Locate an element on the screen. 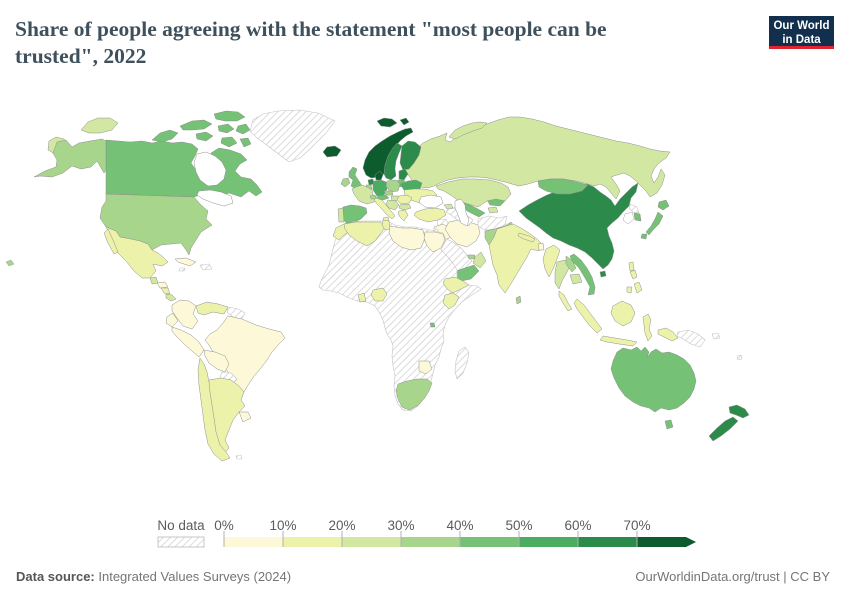 The height and width of the screenshot is (600, 850). svg-text: 40% is located at coordinates (459, 525).